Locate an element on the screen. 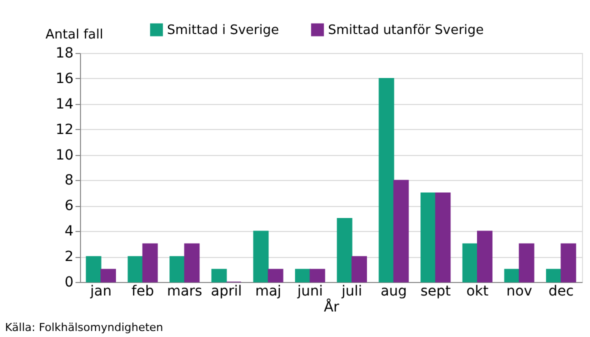  y-tick-label: 8 is located at coordinates (69, 180).